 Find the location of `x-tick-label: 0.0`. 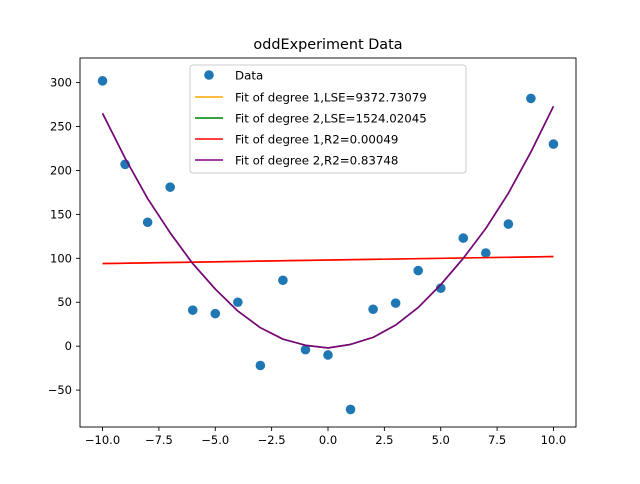

x-tick-label: 0.0 is located at coordinates (328, 440).